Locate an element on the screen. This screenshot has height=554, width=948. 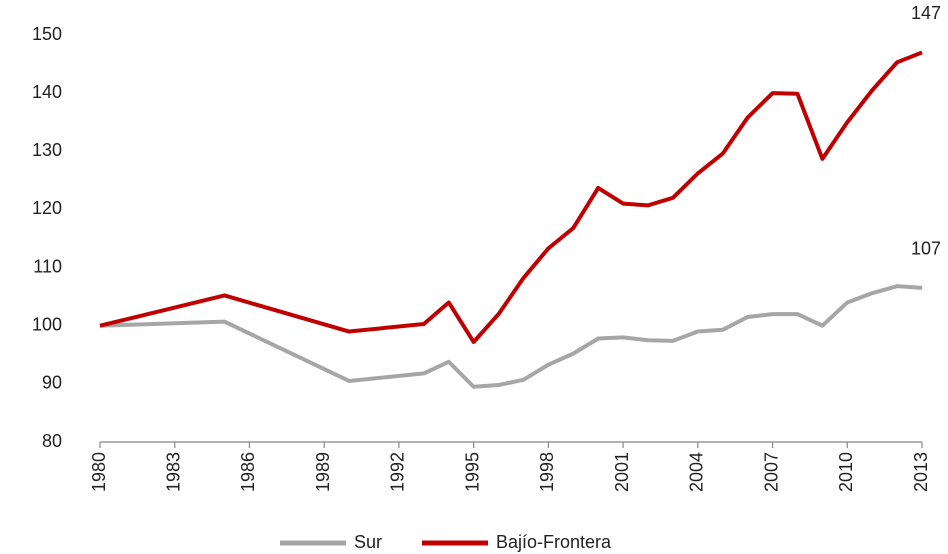
x-tick-label: 2001 is located at coordinates (622, 472).